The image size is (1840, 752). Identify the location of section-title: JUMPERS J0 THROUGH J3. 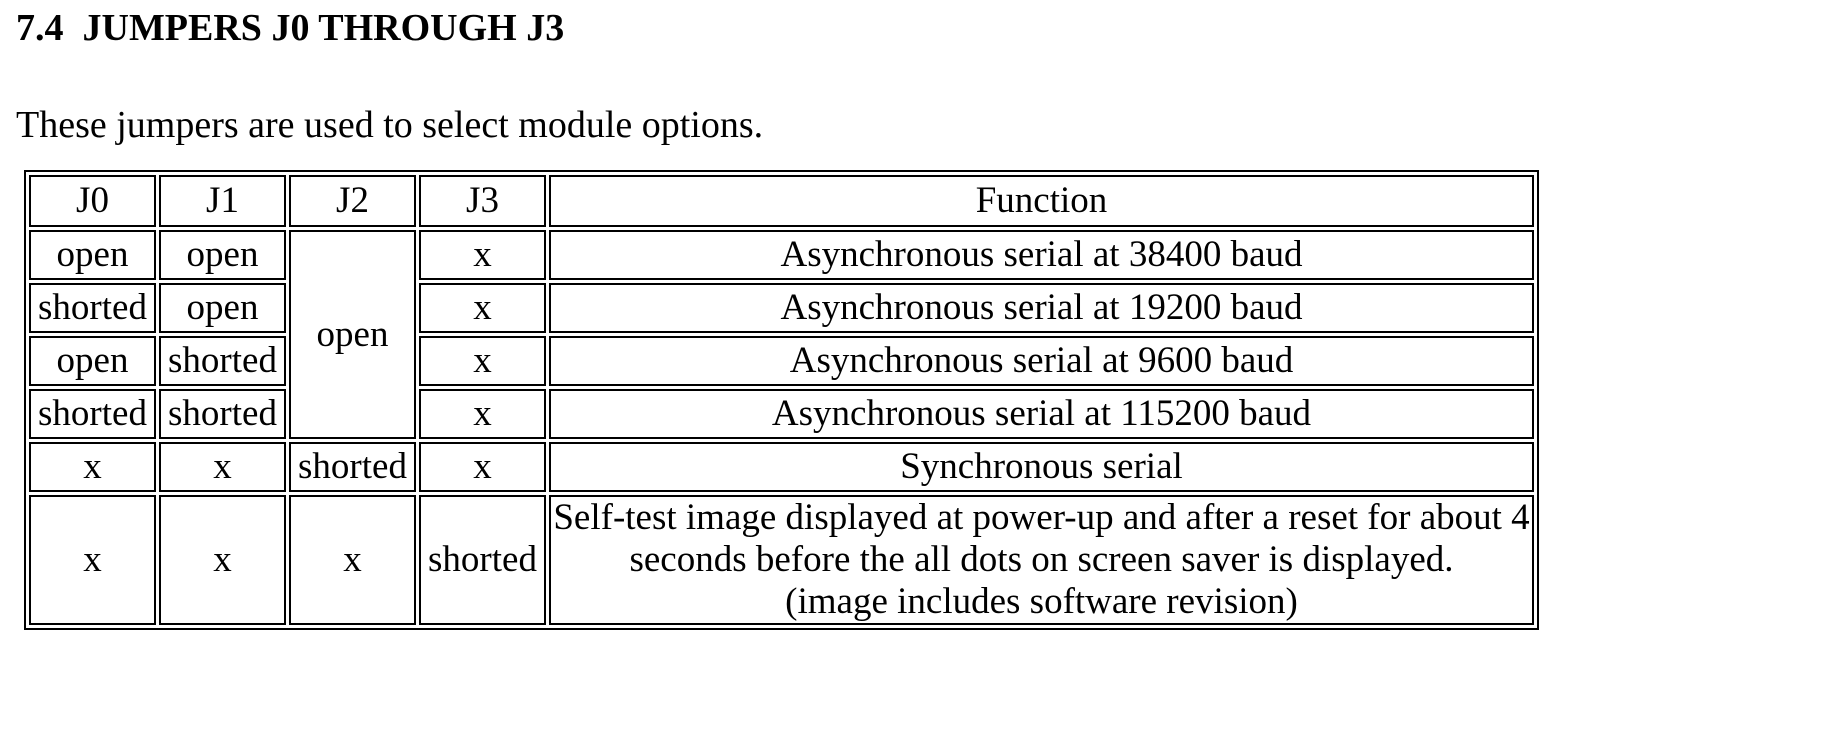
(323, 28).